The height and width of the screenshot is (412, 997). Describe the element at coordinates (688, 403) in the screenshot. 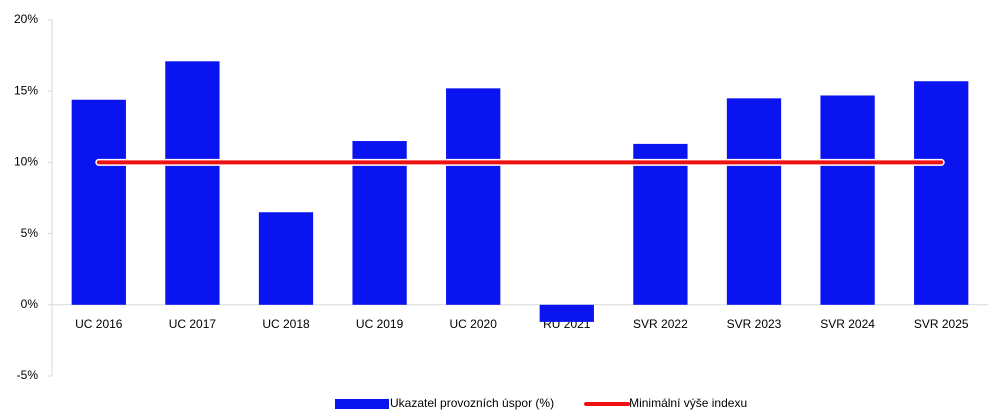

I see `legend-label: Minimální výše indexu` at that location.